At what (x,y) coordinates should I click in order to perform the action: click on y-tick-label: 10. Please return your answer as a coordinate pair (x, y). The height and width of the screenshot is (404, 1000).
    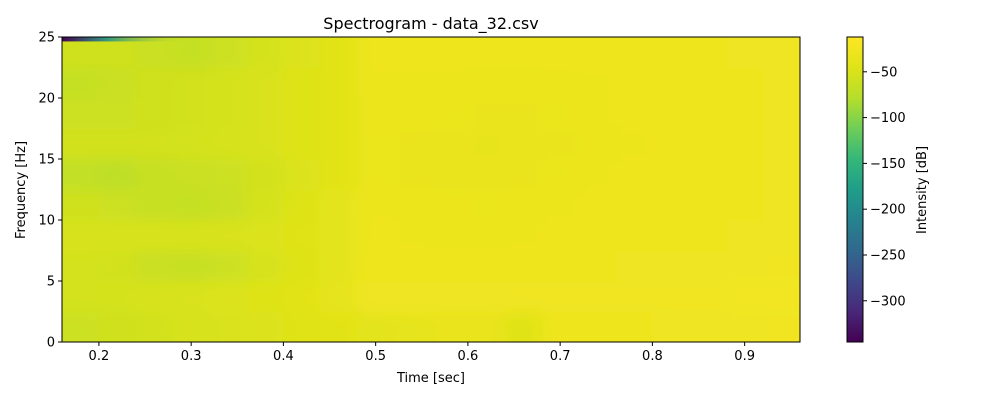
    Looking at the image, I should click on (46, 221).